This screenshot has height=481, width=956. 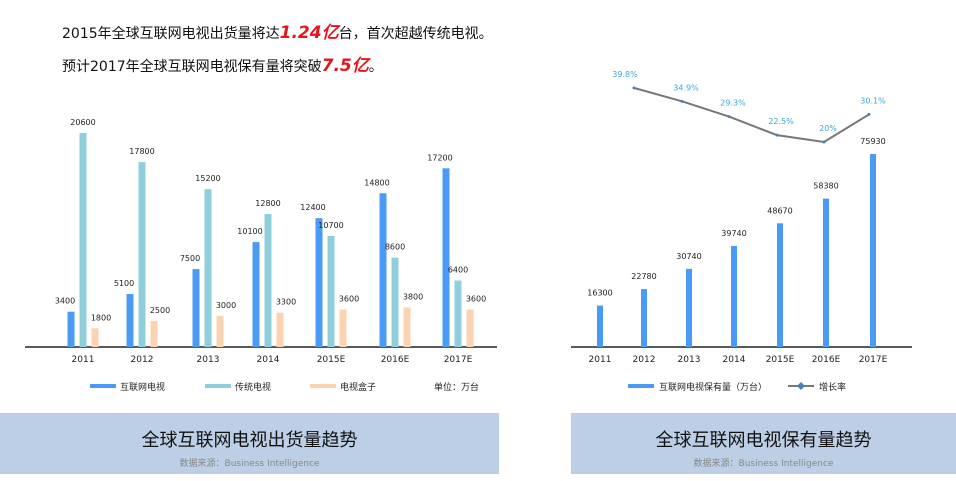 I want to click on growth-label: 34.9%, so click(x=686, y=87).